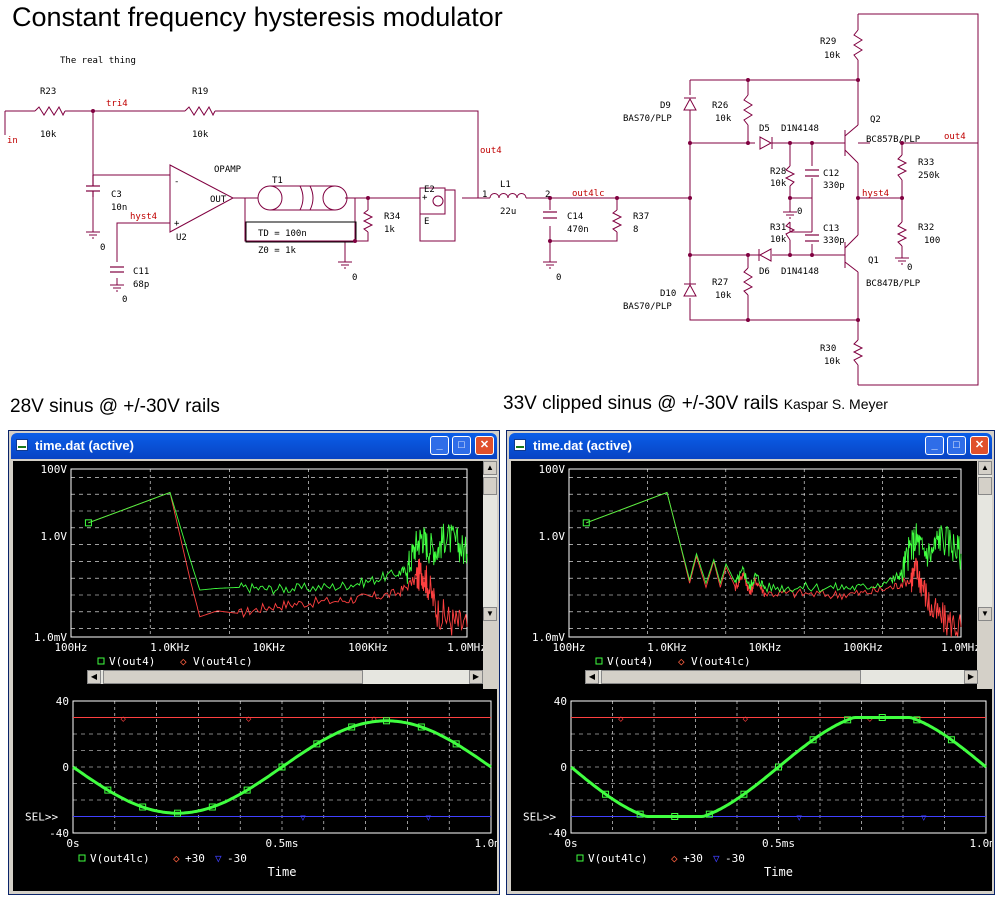  What do you see at coordinates (505, 185) in the screenshot?
I see `l1-ref: L1` at bounding box center [505, 185].